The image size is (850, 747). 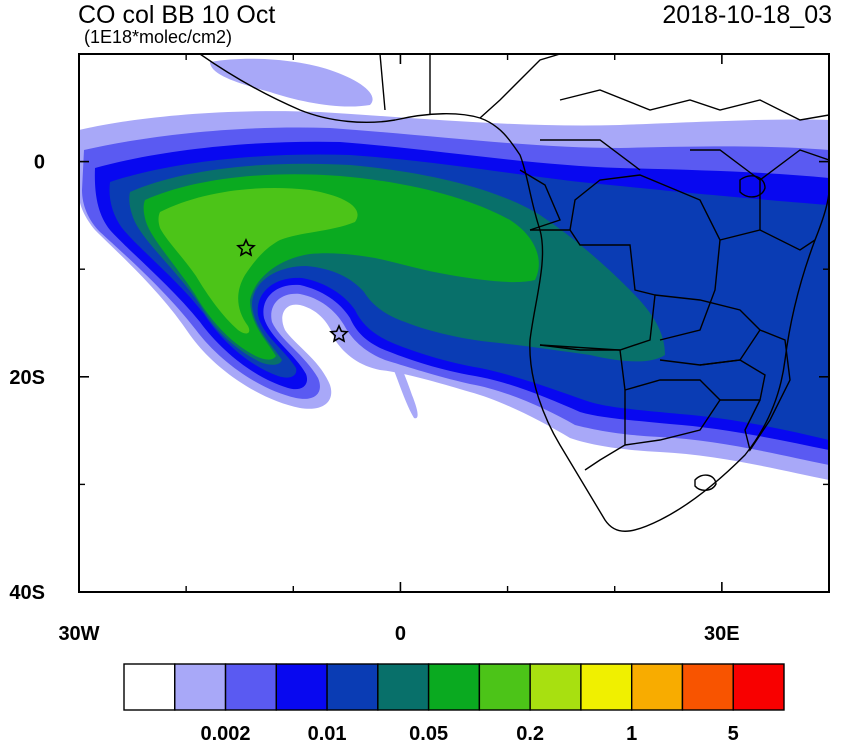 What do you see at coordinates (747, 15) in the screenshot?
I see `timestamp-label: 2018-10-18_03` at bounding box center [747, 15].